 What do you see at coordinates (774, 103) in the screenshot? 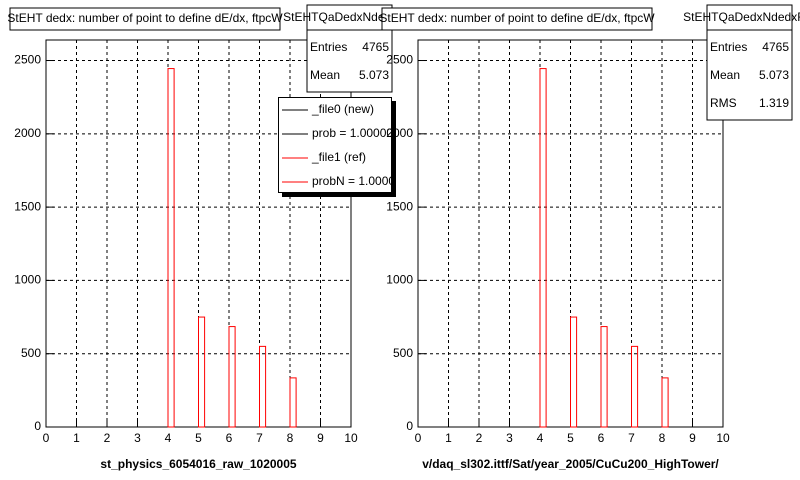
I see `stats-value: 1.319` at bounding box center [774, 103].